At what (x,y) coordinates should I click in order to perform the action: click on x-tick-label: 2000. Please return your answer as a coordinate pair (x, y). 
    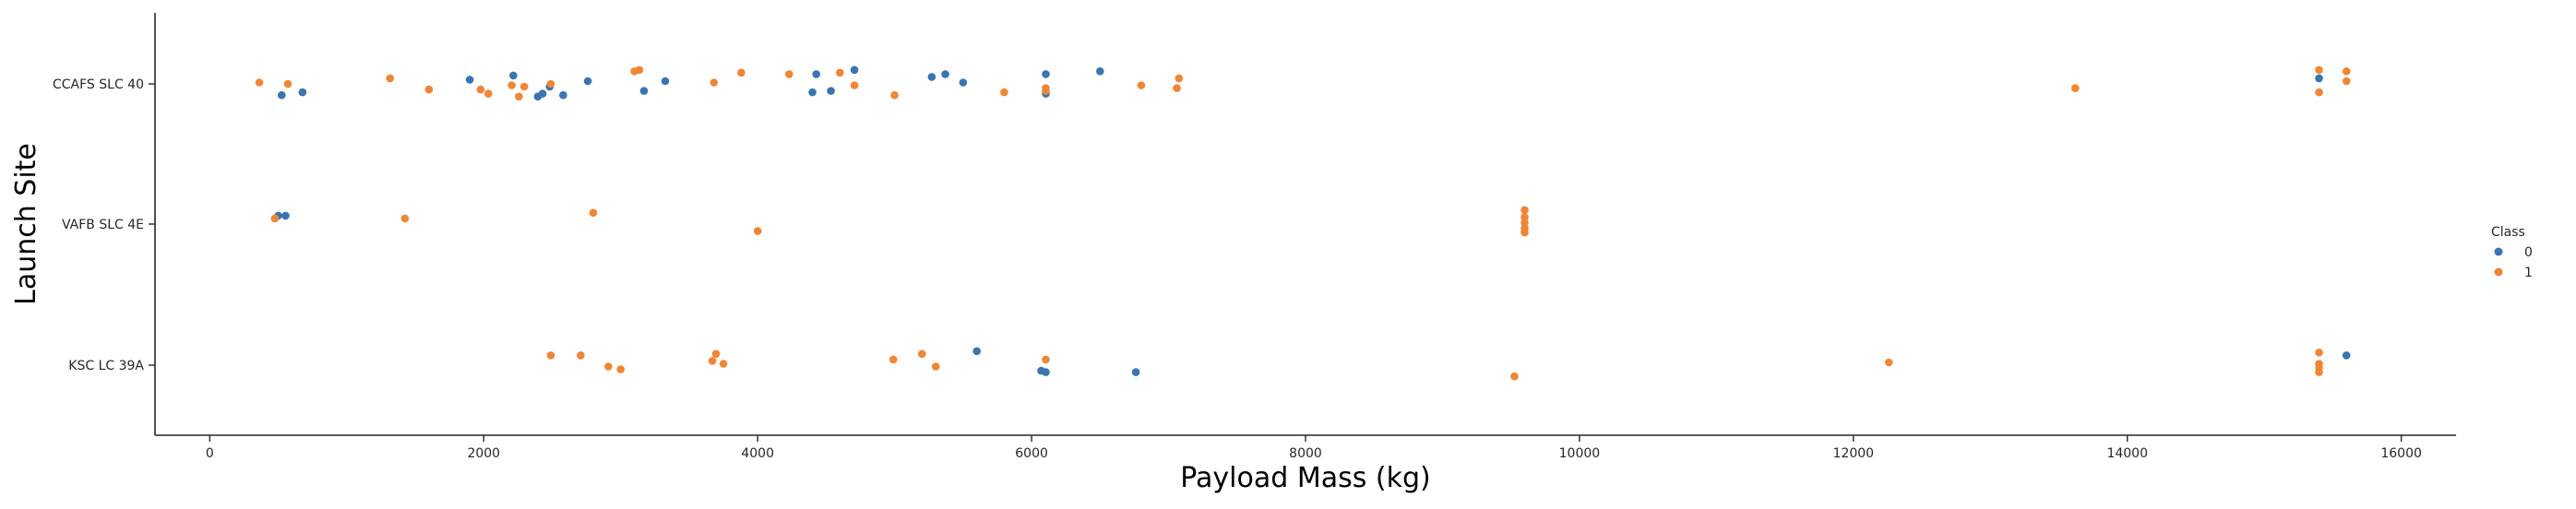
    Looking at the image, I should click on (484, 454).